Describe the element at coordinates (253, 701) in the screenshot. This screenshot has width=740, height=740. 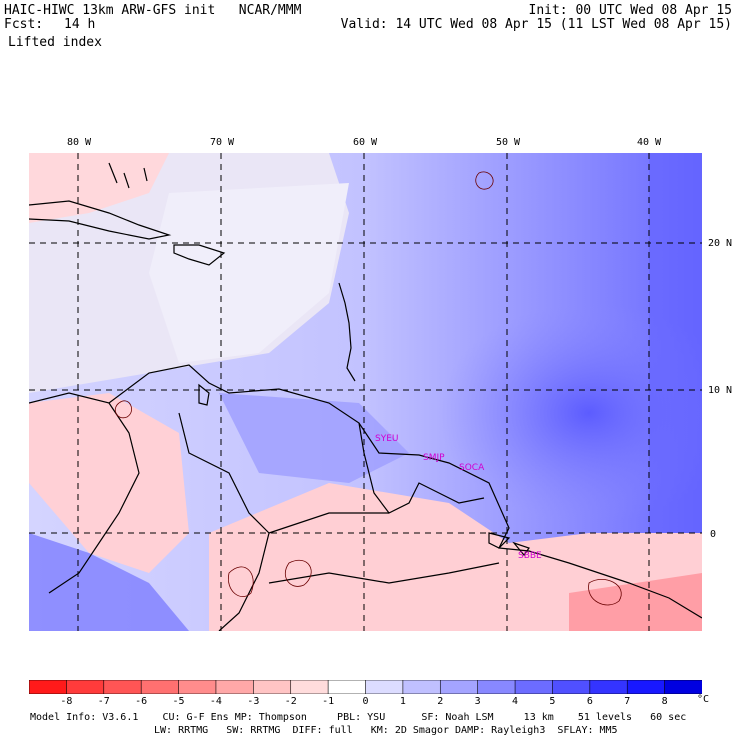
I see `colorbar-tick-label: -3` at that location.